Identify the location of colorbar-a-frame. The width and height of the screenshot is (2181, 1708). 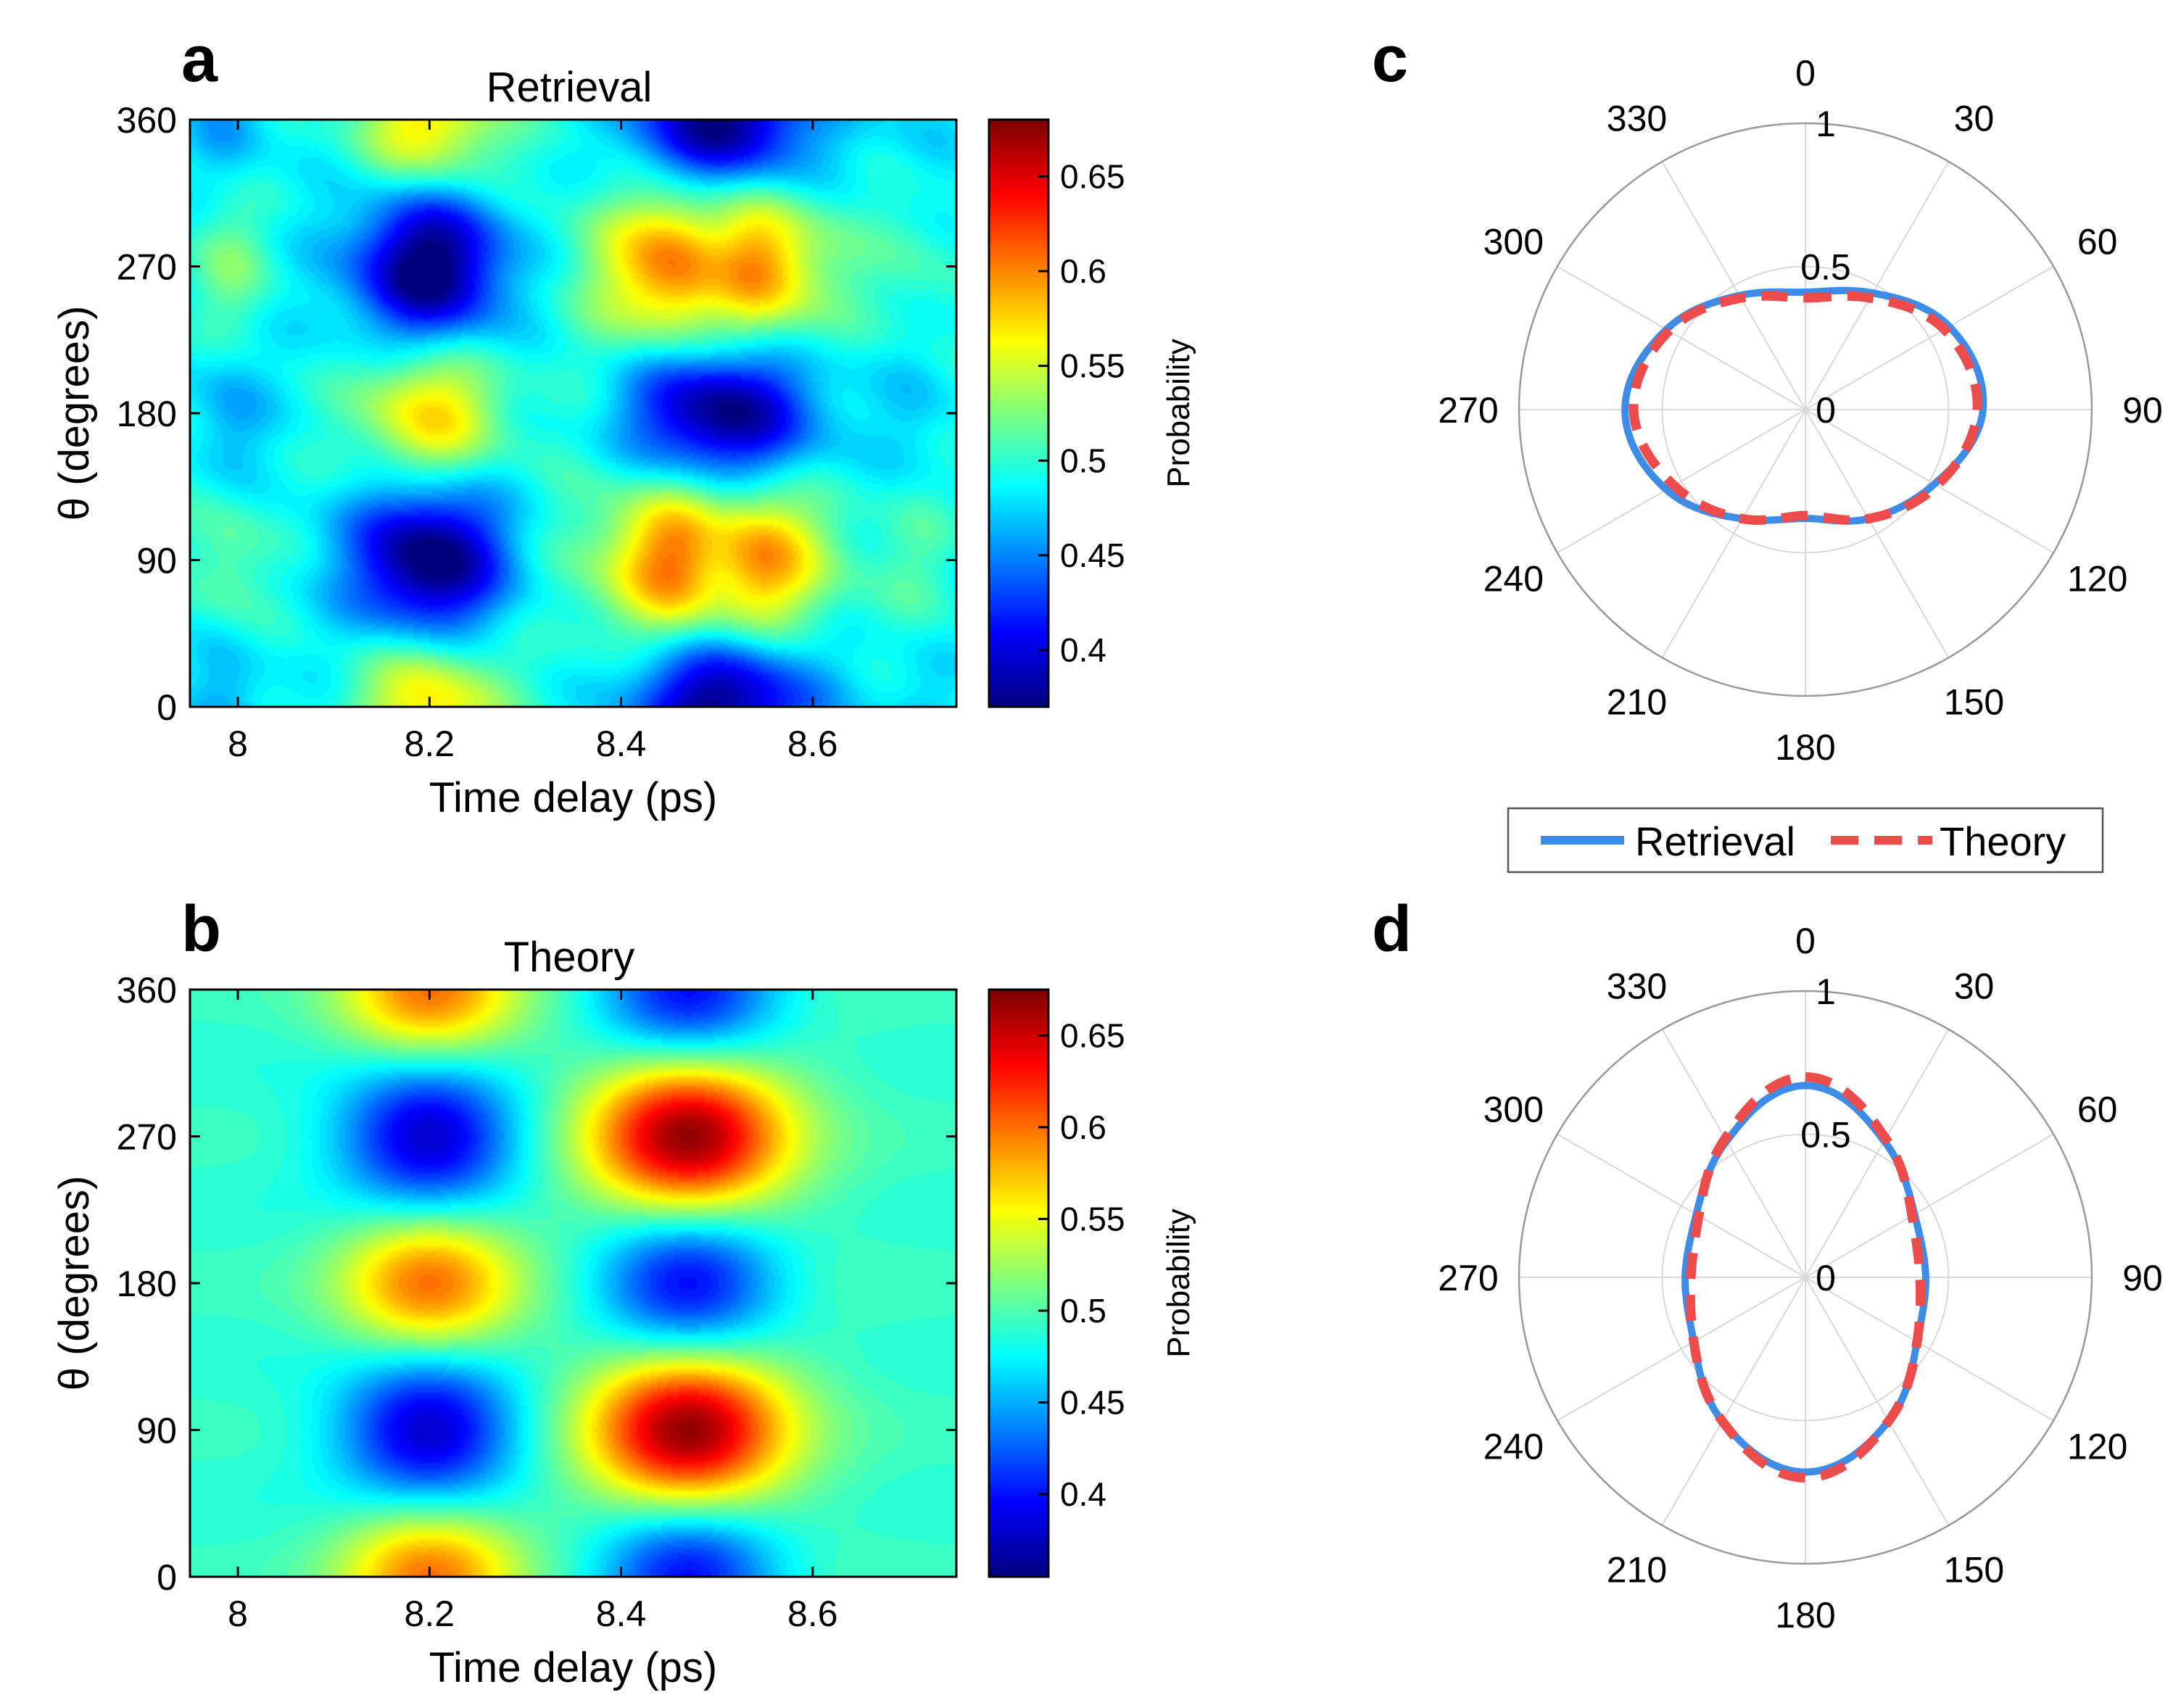
(1019, 413).